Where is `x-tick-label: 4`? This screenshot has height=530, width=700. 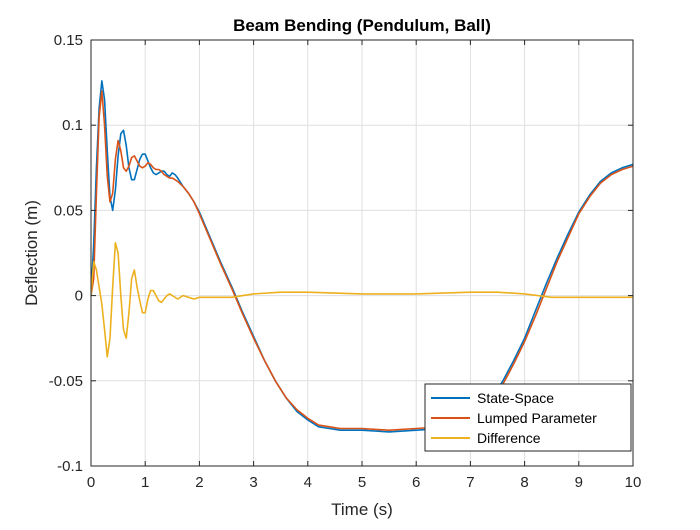 x-tick-label: 4 is located at coordinates (308, 482).